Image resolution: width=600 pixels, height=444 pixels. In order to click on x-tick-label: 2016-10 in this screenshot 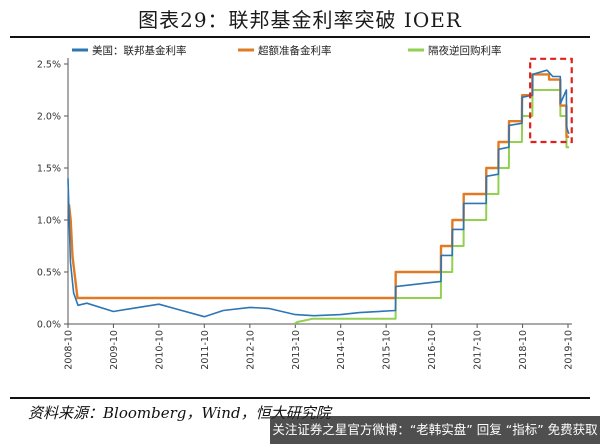, I will do `click(432, 350)`.